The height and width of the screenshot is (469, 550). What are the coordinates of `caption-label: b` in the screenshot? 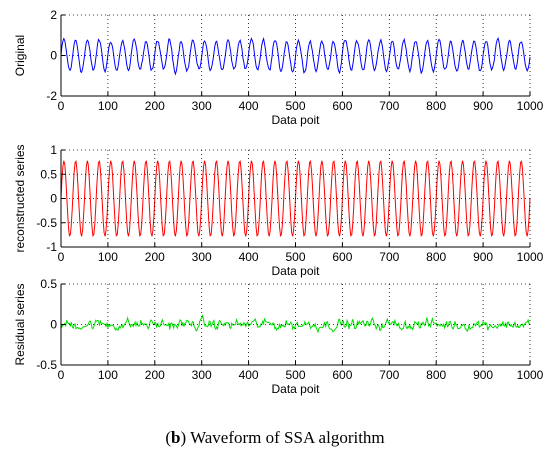 It's located at (176, 437).